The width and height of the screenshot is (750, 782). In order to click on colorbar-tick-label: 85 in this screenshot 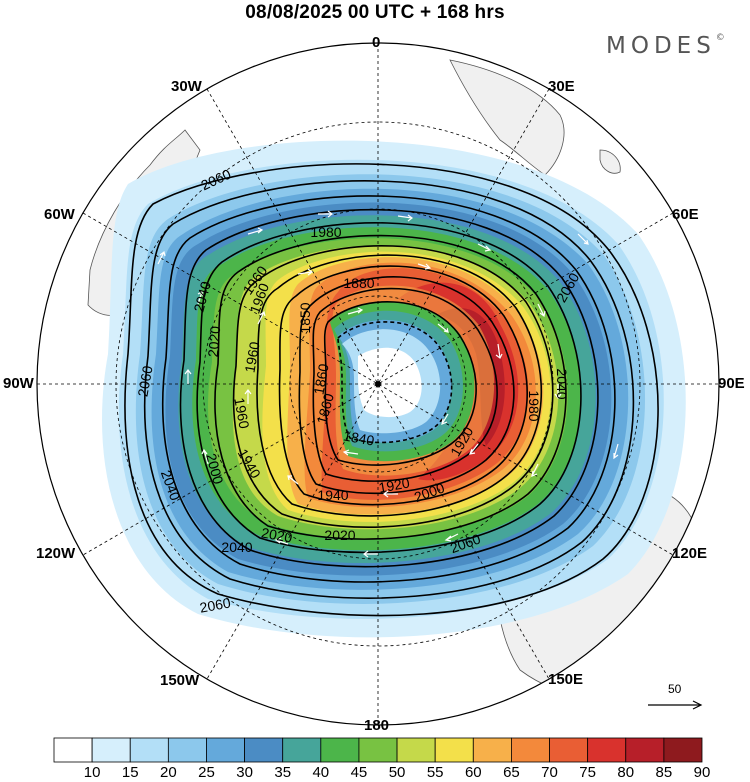, I will do `click(664, 772)`.